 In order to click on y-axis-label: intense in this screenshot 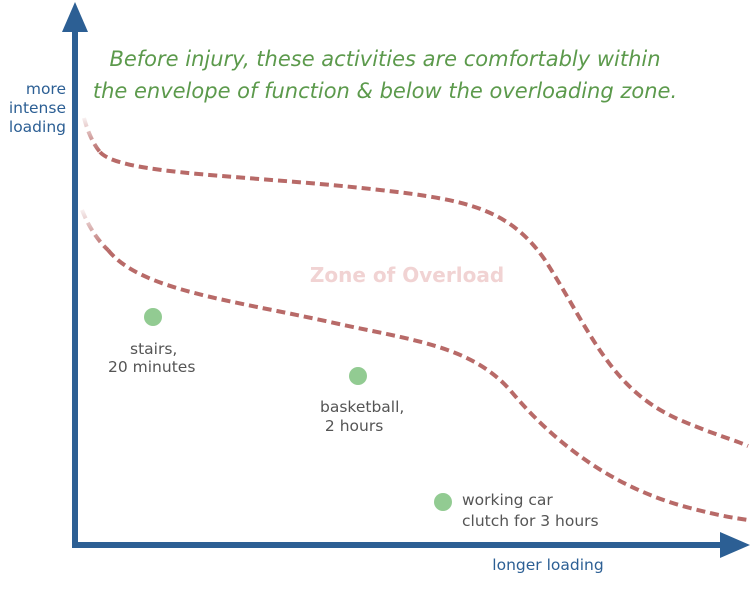, I will do `click(37, 108)`.